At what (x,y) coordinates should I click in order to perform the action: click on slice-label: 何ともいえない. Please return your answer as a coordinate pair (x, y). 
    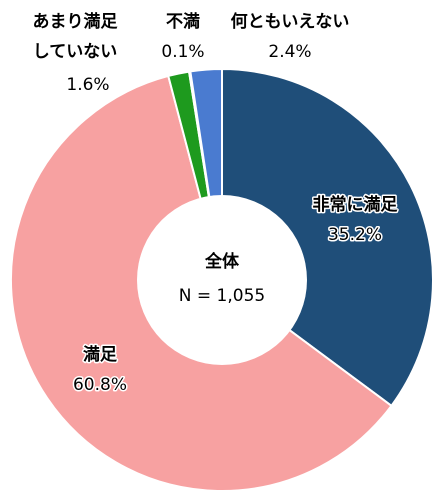
    Looking at the image, I should click on (290, 21).